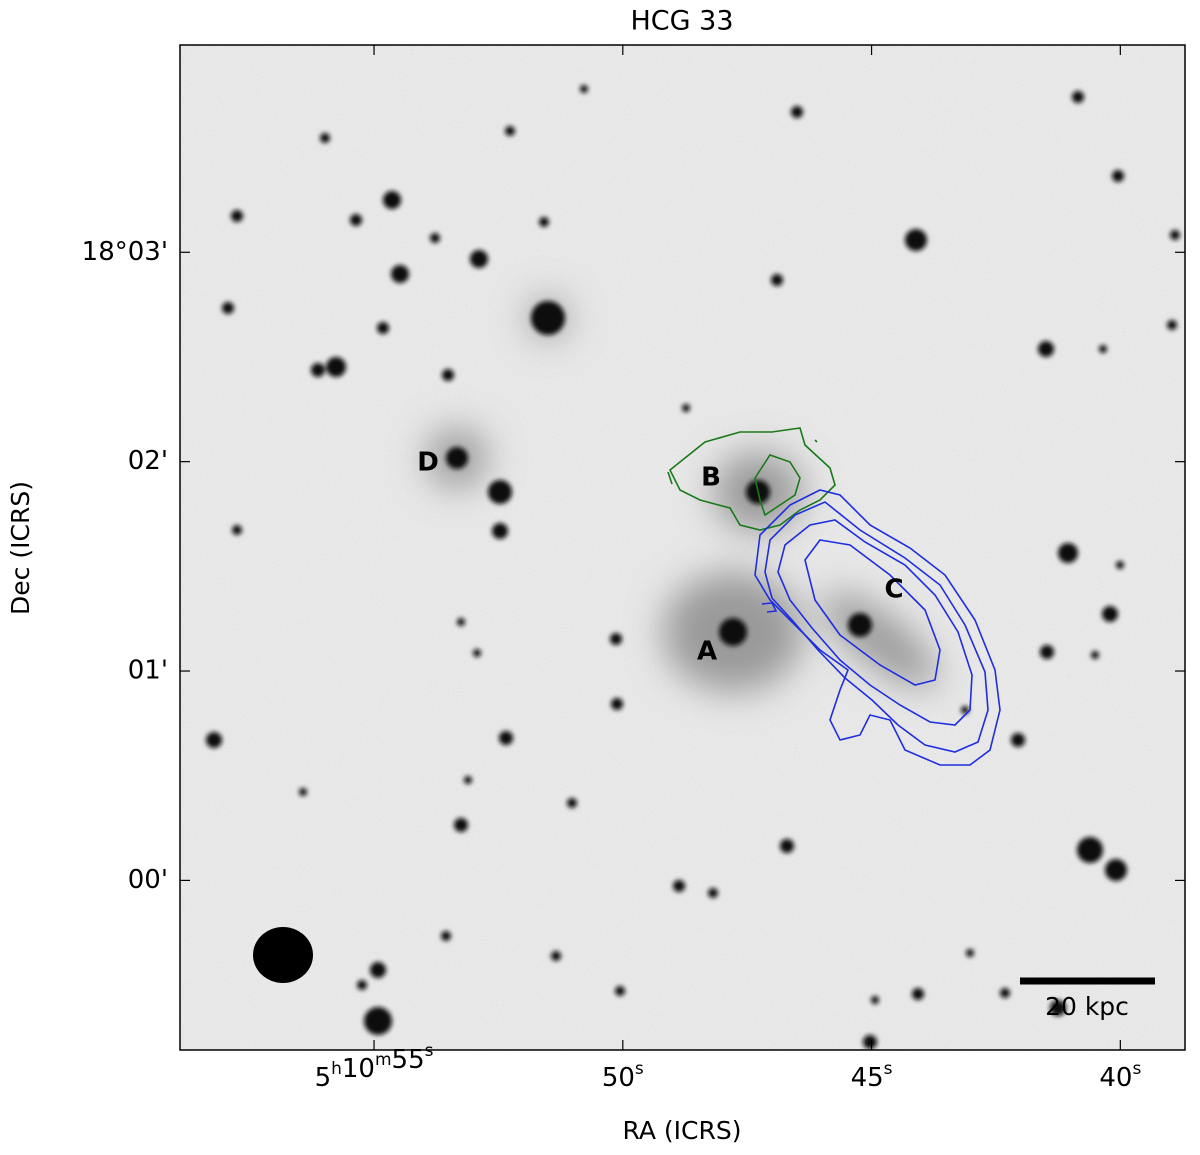  I want to click on y-tick-label: 00', so click(148, 880).